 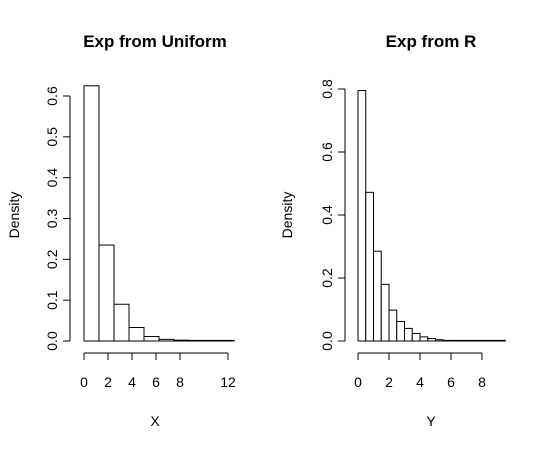 What do you see at coordinates (155, 421) in the screenshot?
I see `x-axis-label: X` at bounding box center [155, 421].